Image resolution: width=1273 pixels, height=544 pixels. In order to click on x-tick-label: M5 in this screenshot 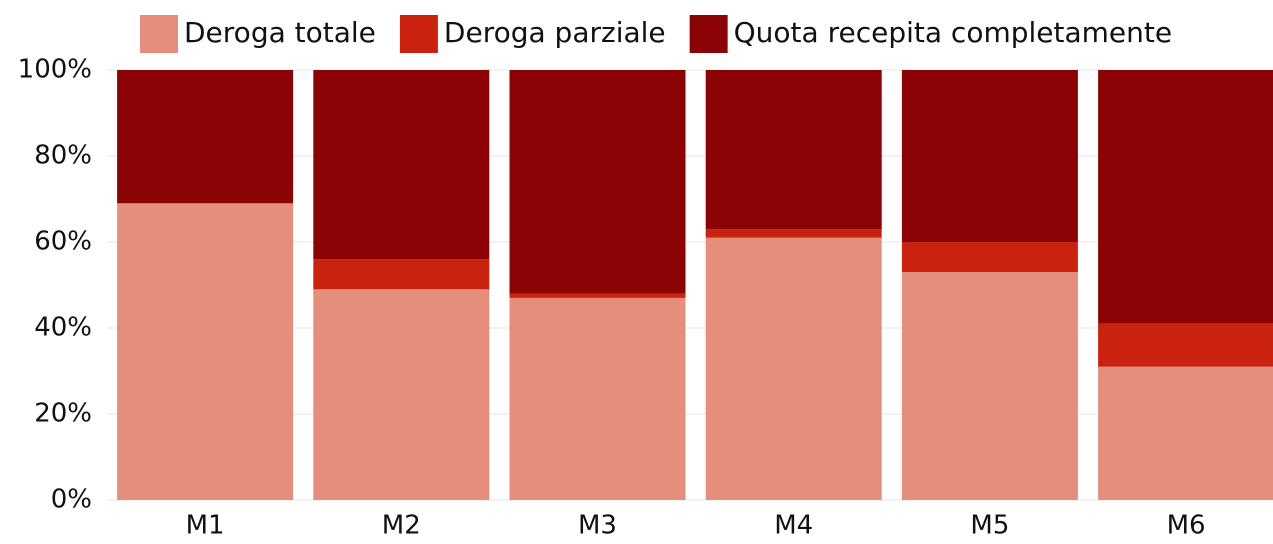, I will do `click(989, 526)`.